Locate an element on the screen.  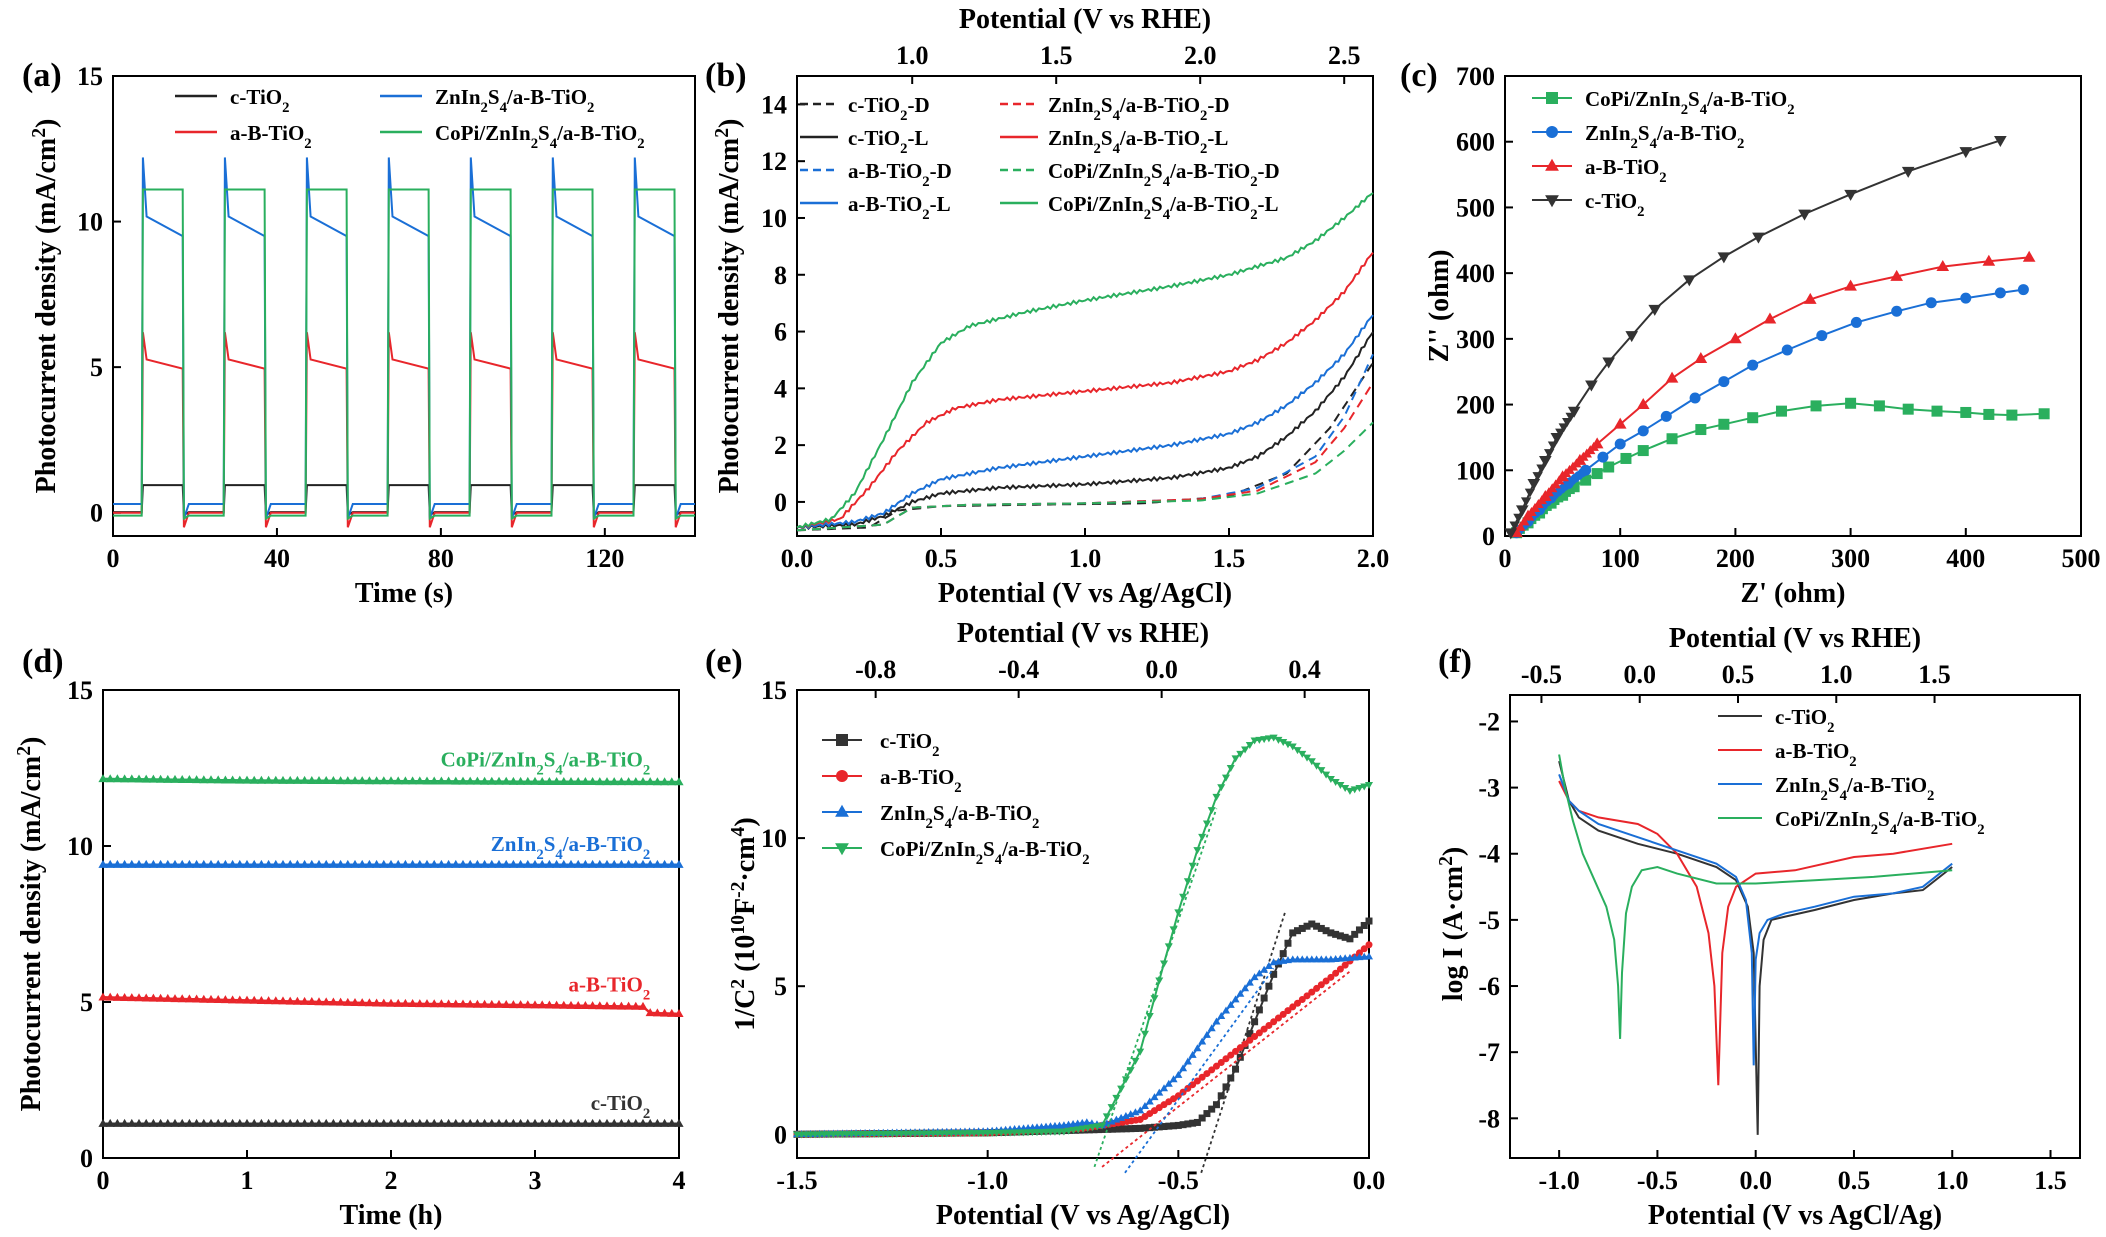
legend-entry: CoPi/ZnIn2S4/a-B-TiO2-D is located at coordinates (1164, 174).